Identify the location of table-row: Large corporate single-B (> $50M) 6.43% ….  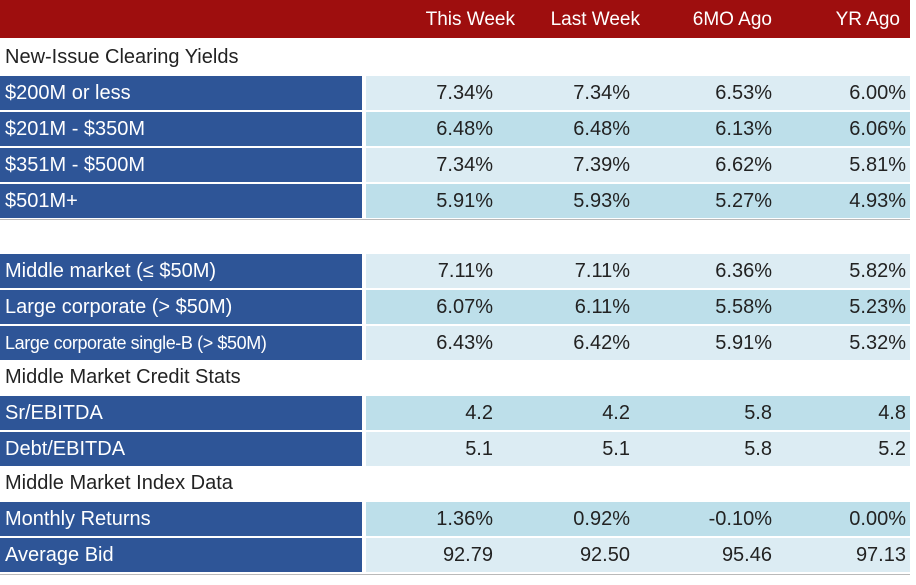
(455, 343).